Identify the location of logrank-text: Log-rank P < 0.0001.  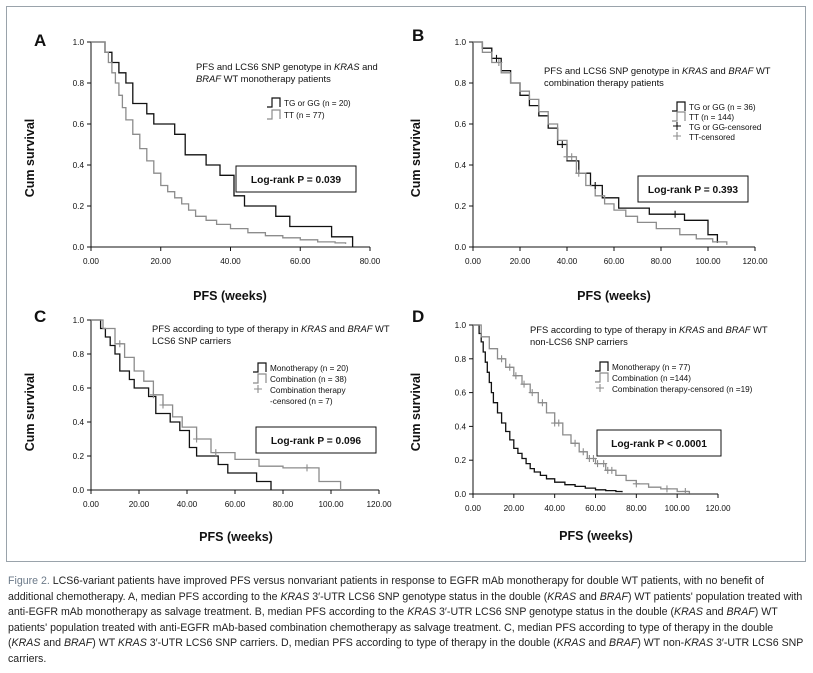
(659, 444).